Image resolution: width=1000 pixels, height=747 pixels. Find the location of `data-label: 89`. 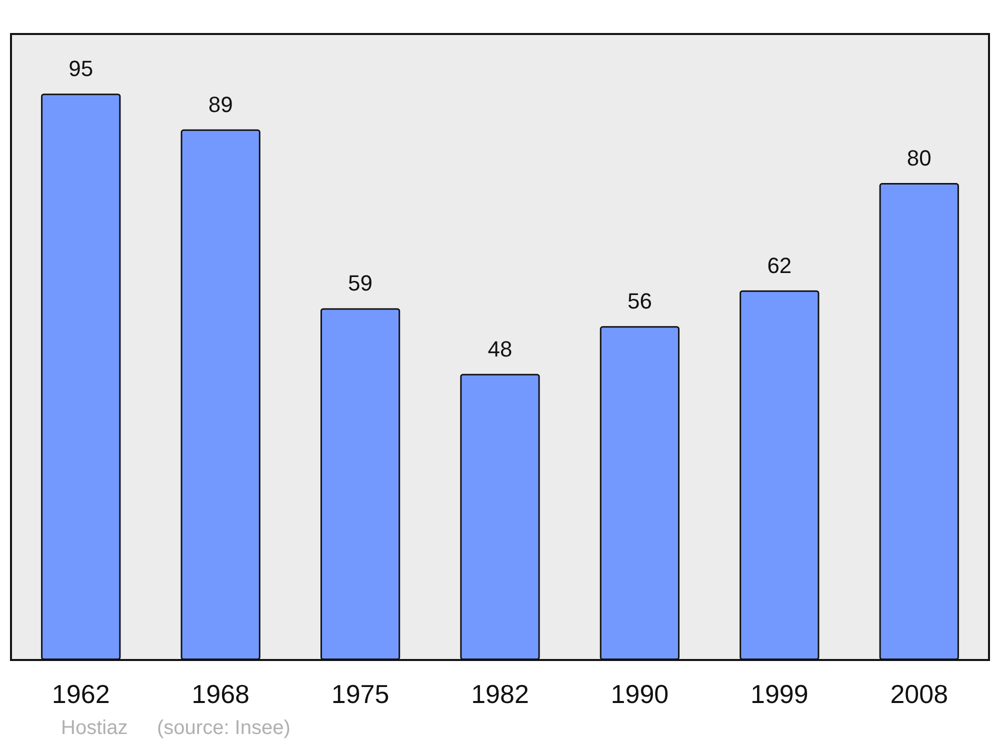

data-label: 89 is located at coordinates (220, 104).